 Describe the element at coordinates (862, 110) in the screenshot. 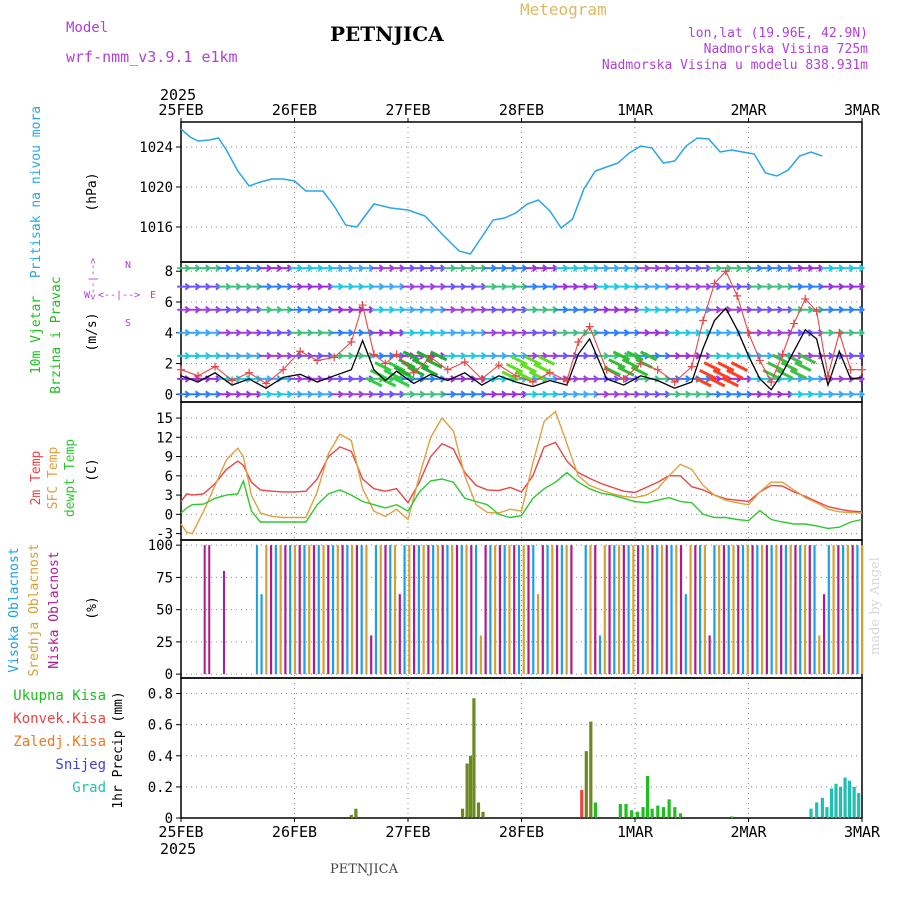

I see `x-tick-label-top: 3MAR` at that location.